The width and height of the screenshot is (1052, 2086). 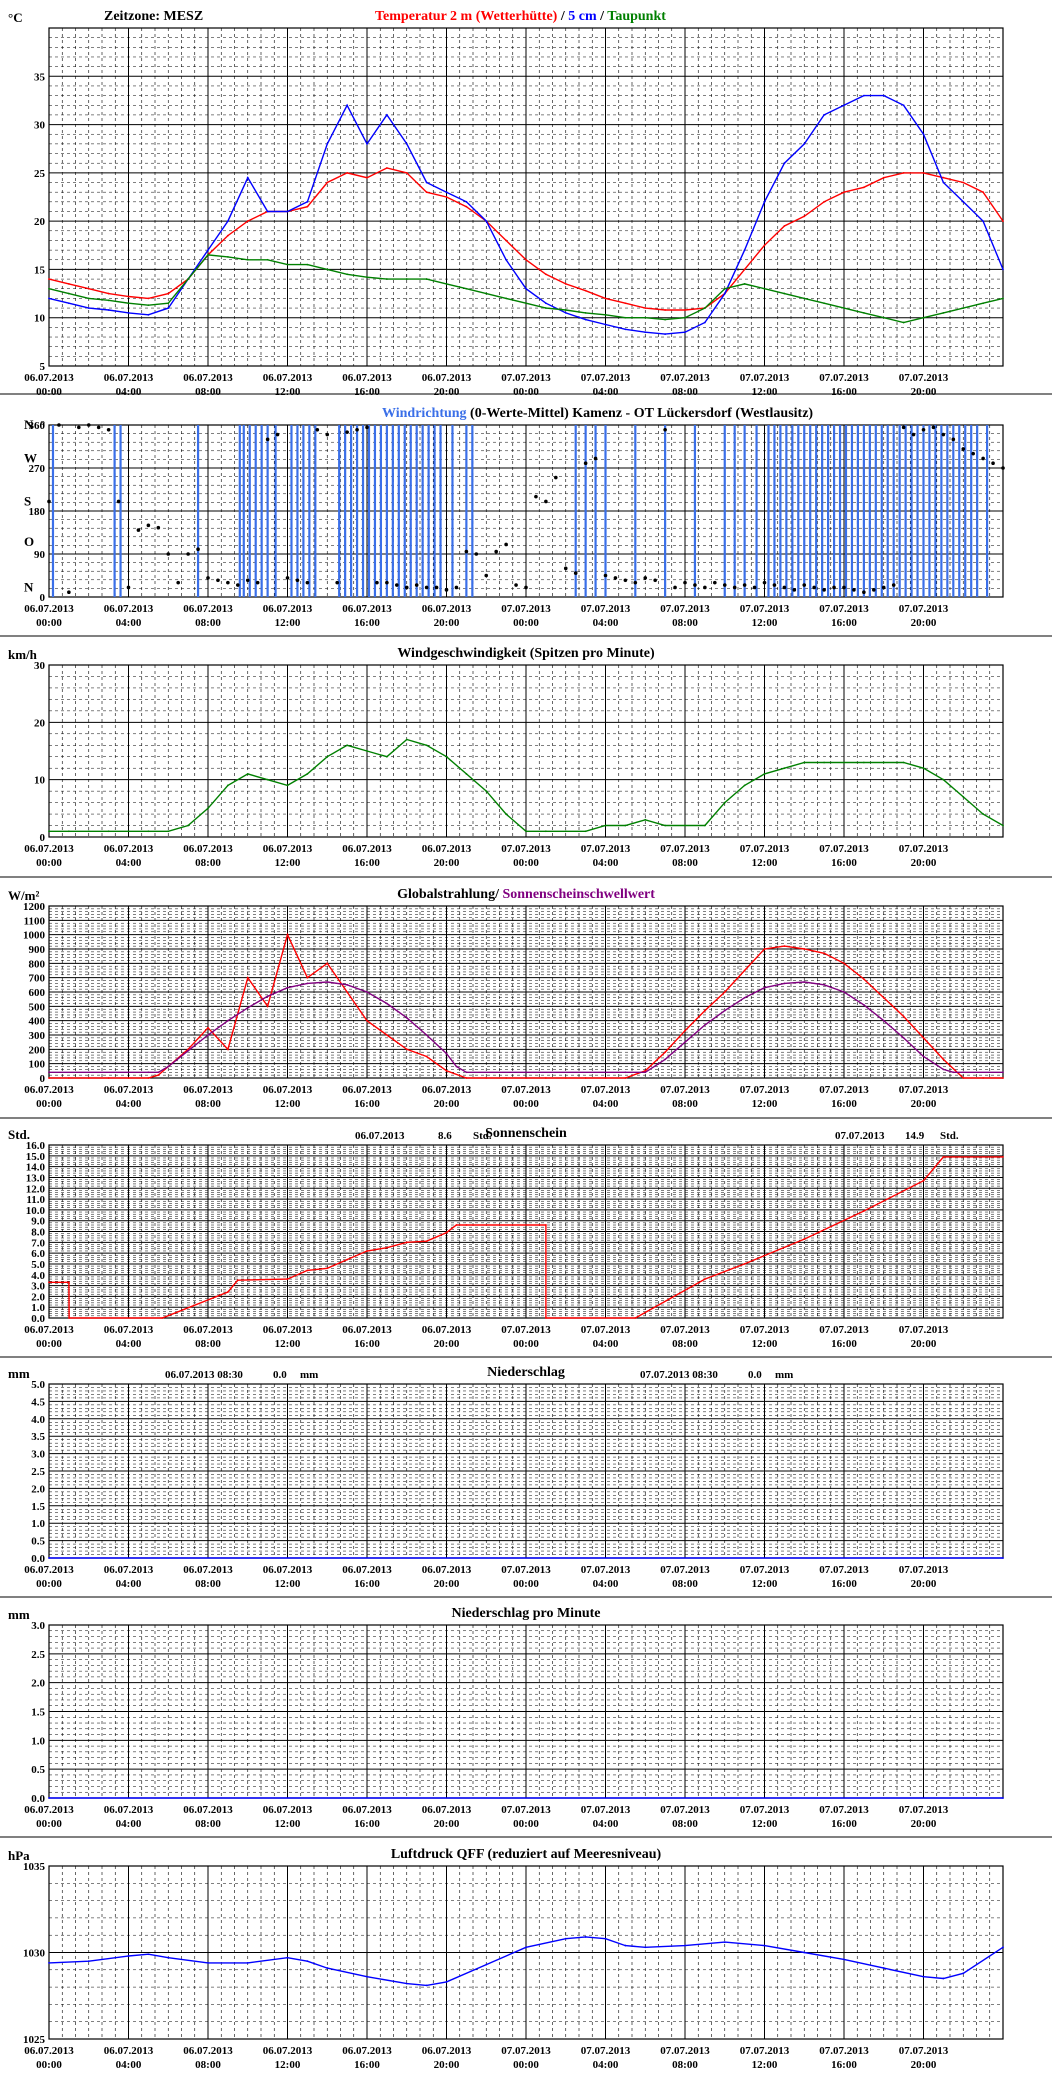 I want to click on y-tick-label: 20, so click(x=40, y=222).